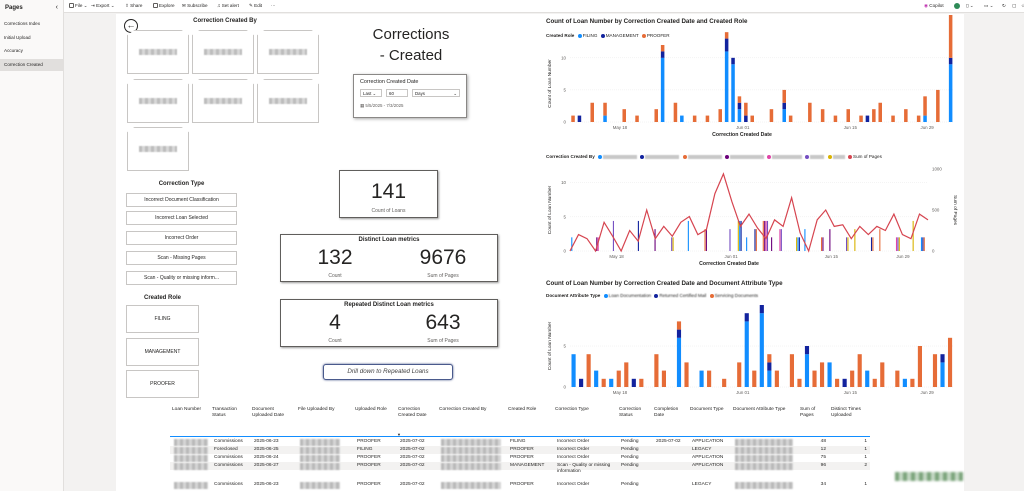  Describe the element at coordinates (369, 484) in the screenshot. I see `table-cell: PROOFER` at that location.